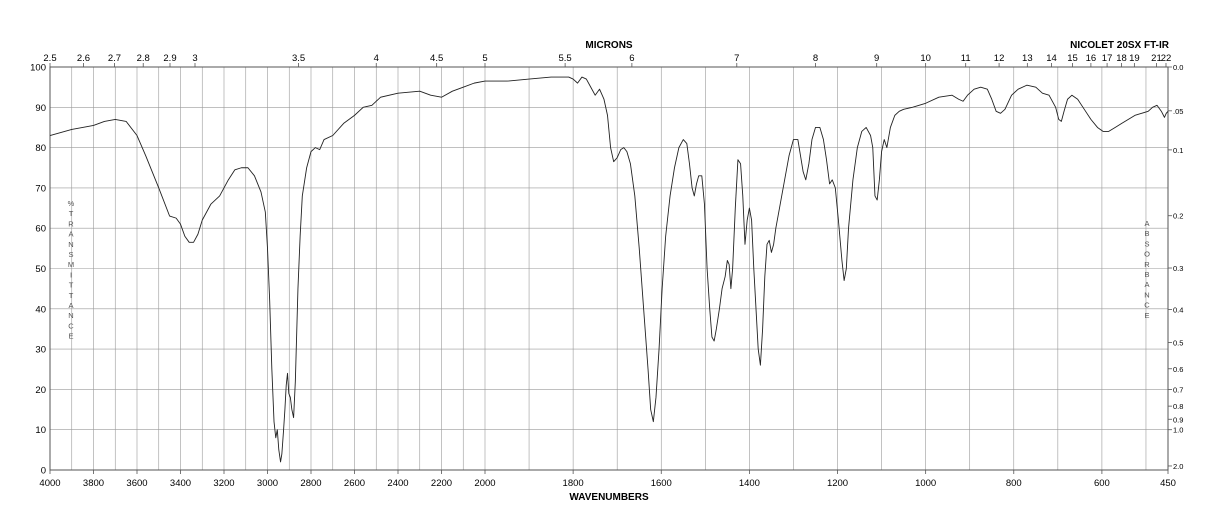 The height and width of the screenshot is (528, 1218). I want to click on absorbance-tick-label: 2.0, so click(1178, 466).